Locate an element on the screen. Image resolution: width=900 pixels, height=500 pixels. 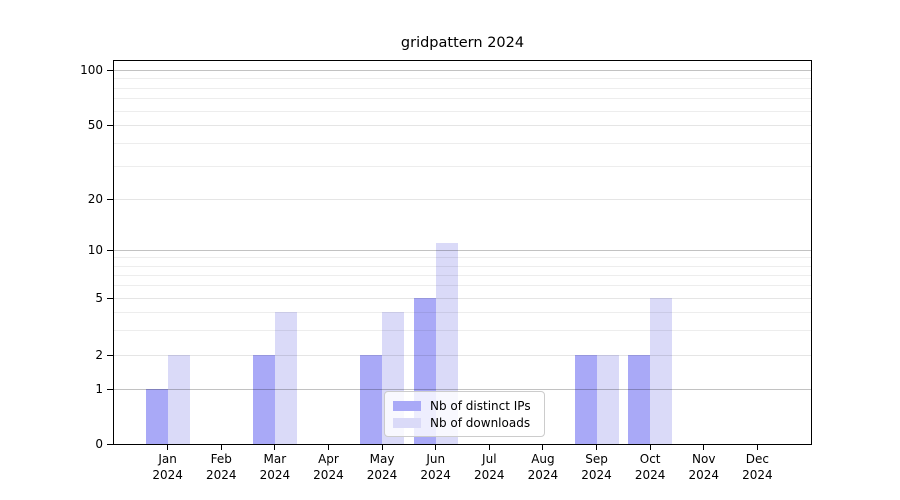
x-tick-label: Mar 2024 is located at coordinates (275, 467).